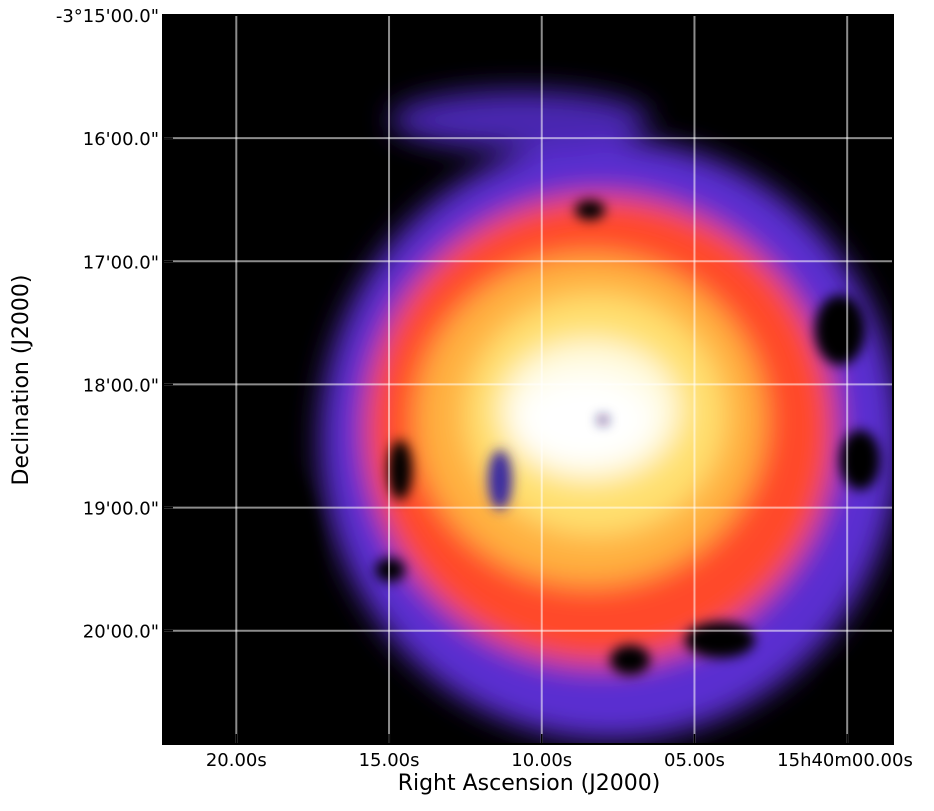 Image resolution: width=934 pixels, height=811 pixels. I want to click on y-tick-label: 18'00.0", so click(121, 385).